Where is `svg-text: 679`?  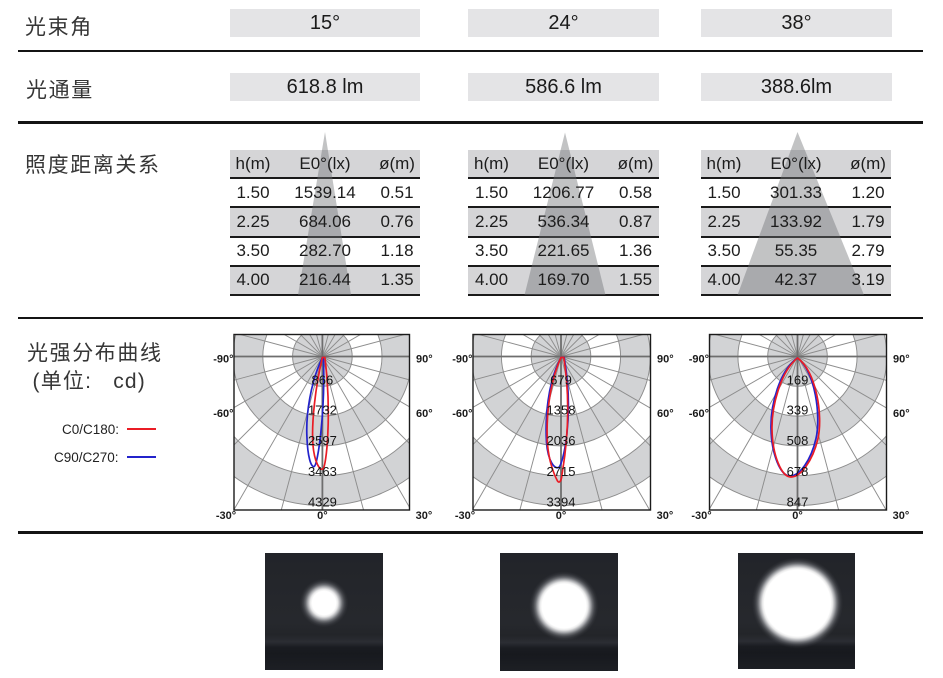 svg-text: 679 is located at coordinates (561, 379).